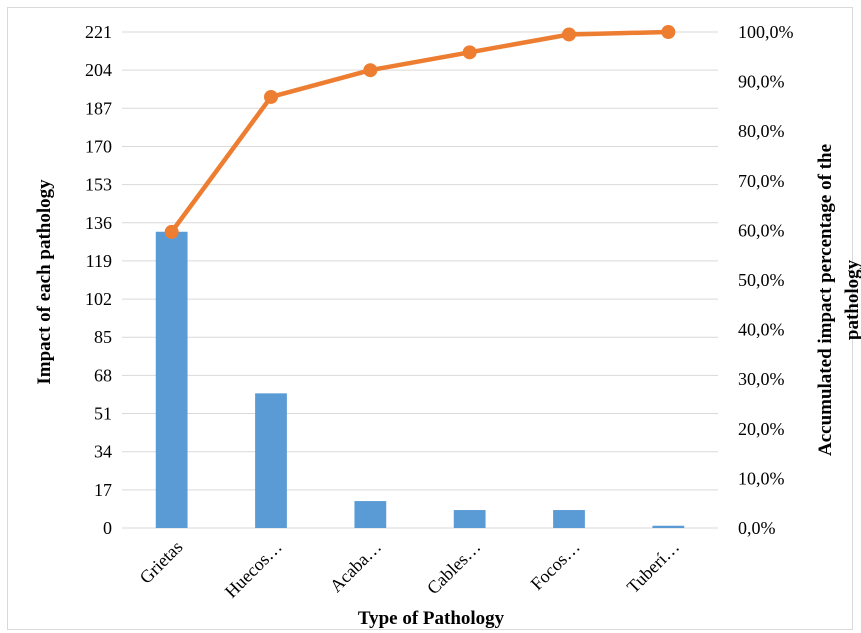  I want to click on y2-axis-title-line2: pathology, so click(851, 299).